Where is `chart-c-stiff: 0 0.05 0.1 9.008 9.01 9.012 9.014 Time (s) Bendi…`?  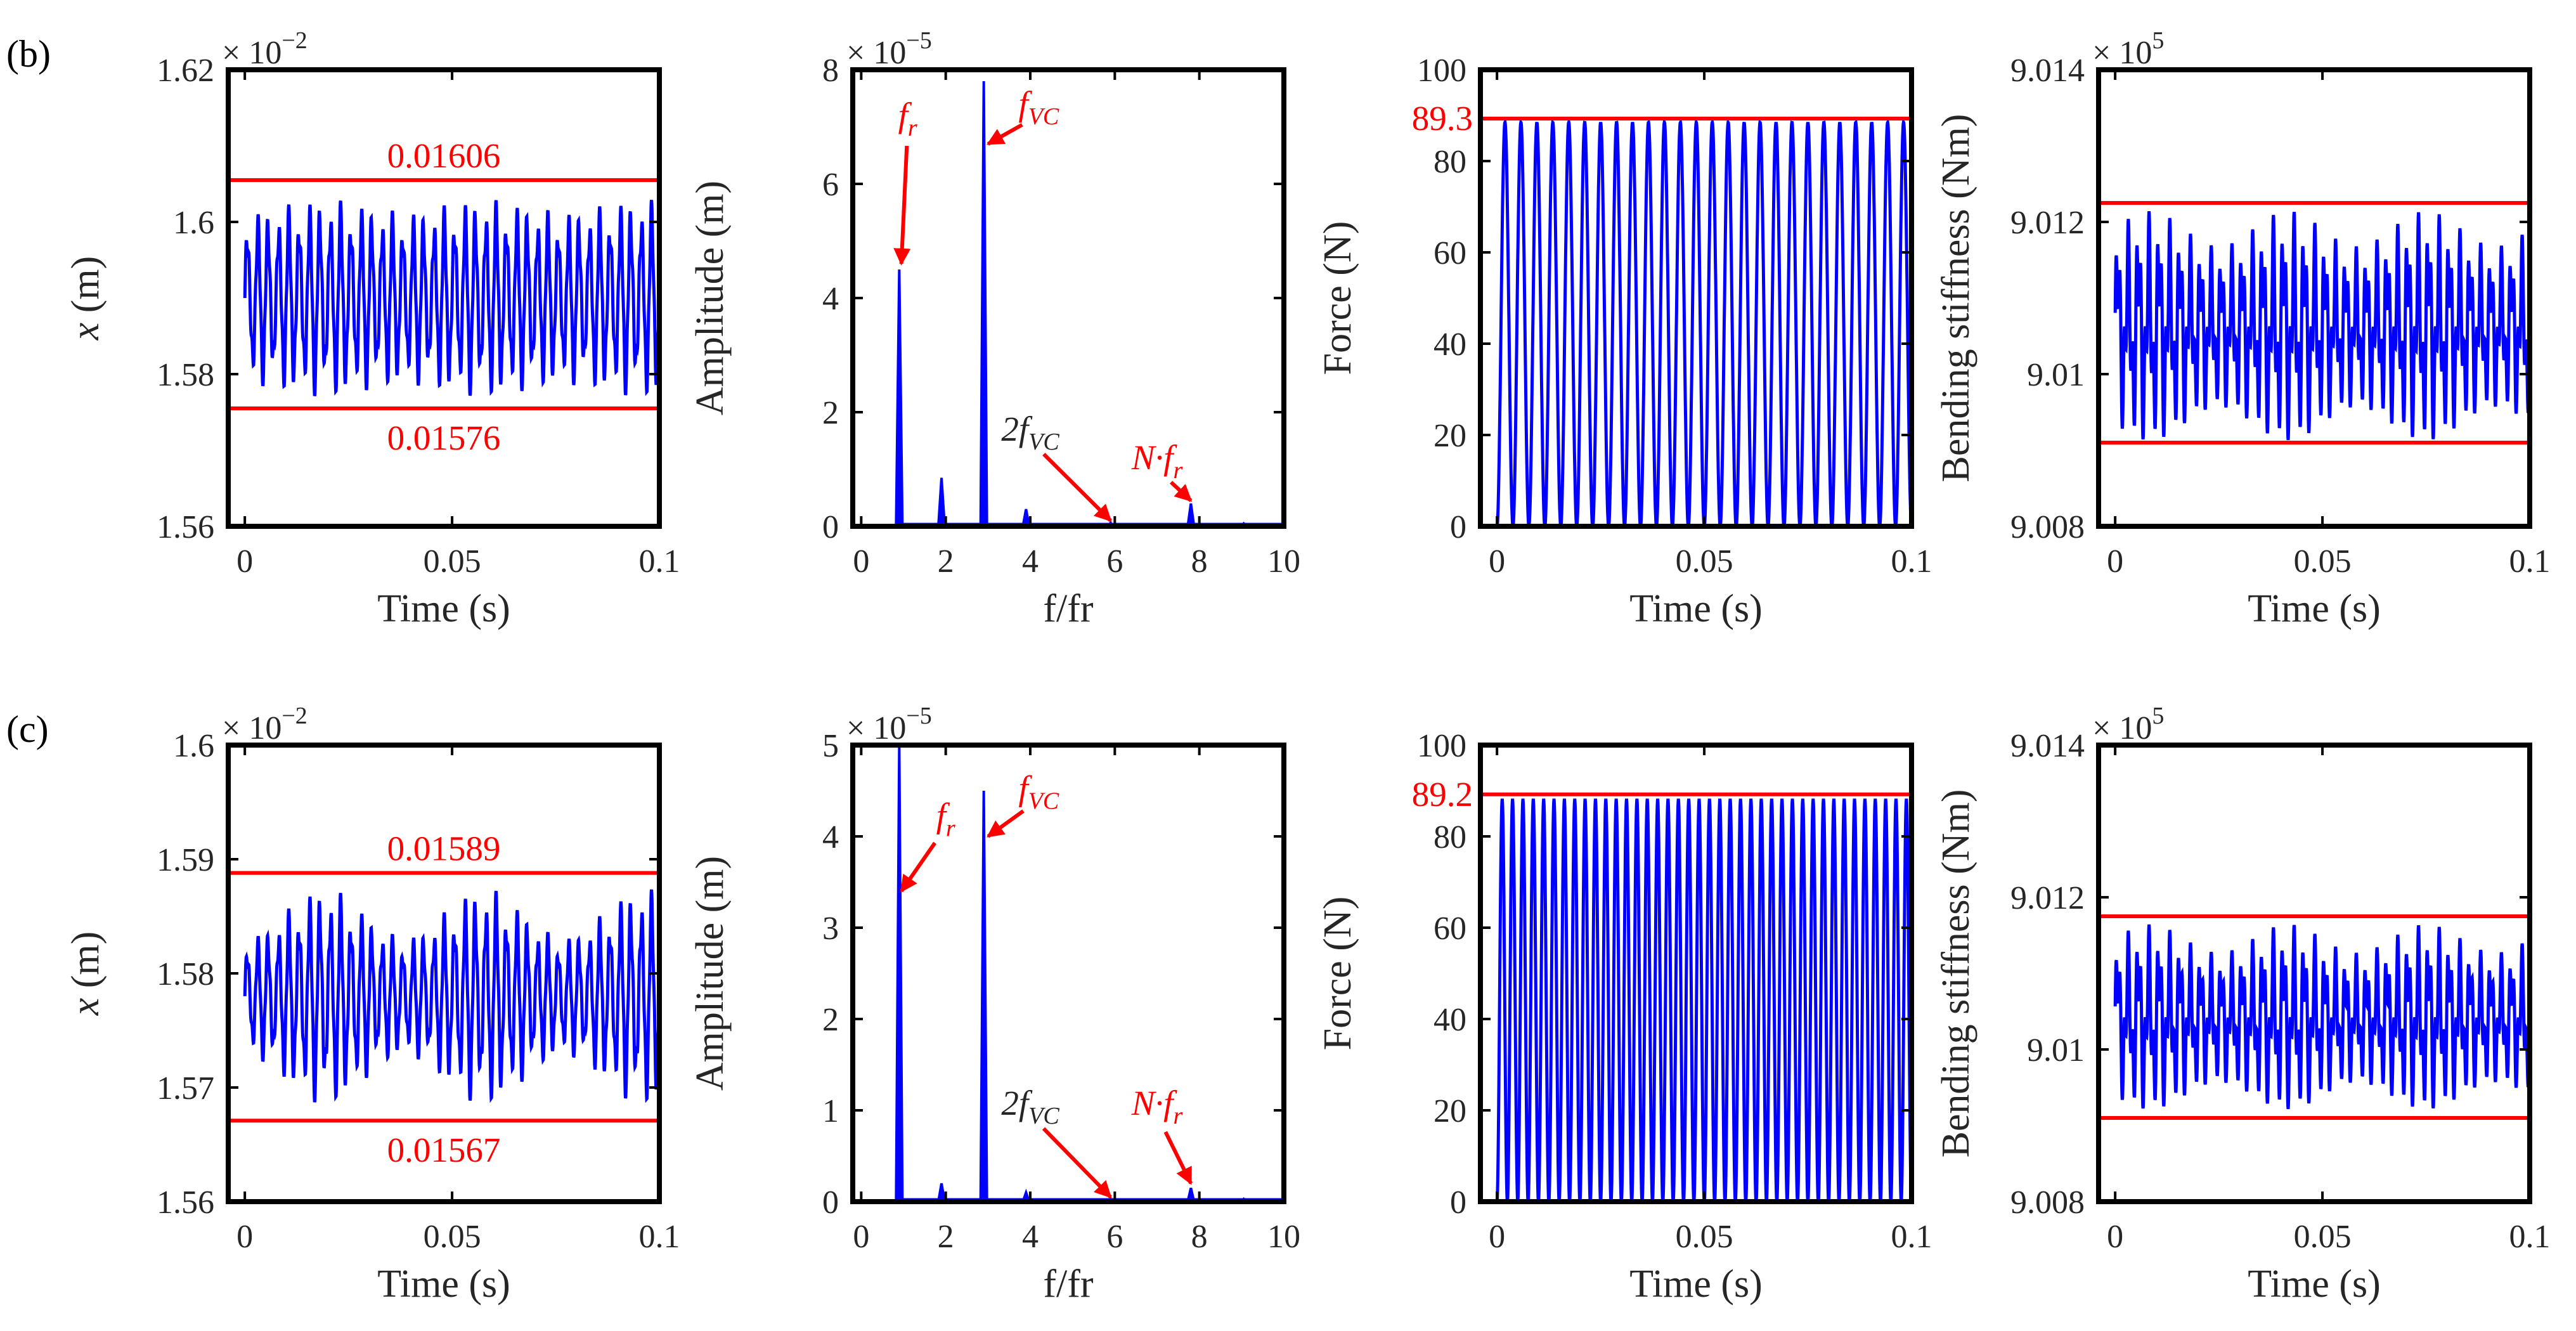 chart-c-stiff: 0 0.05 0.1 9.008 9.01 9.012 9.014 Time (s) Bendi… is located at coordinates (2242, 1004).